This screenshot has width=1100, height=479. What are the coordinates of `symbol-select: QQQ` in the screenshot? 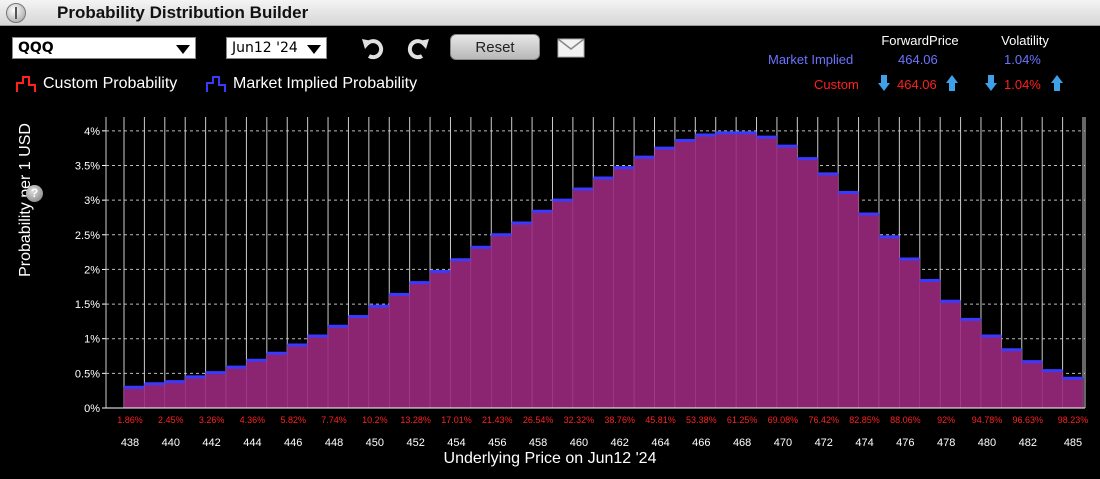 It's located at (104, 48).